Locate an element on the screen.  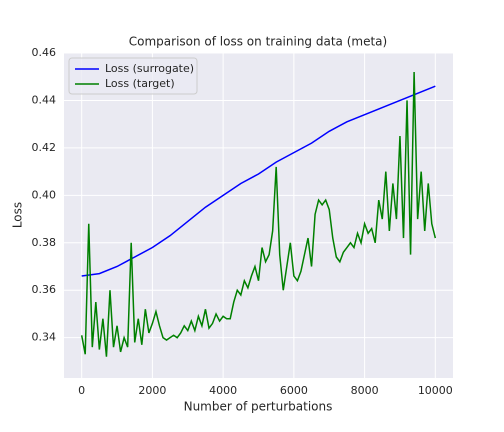
legend-box is located at coordinates (133, 76).